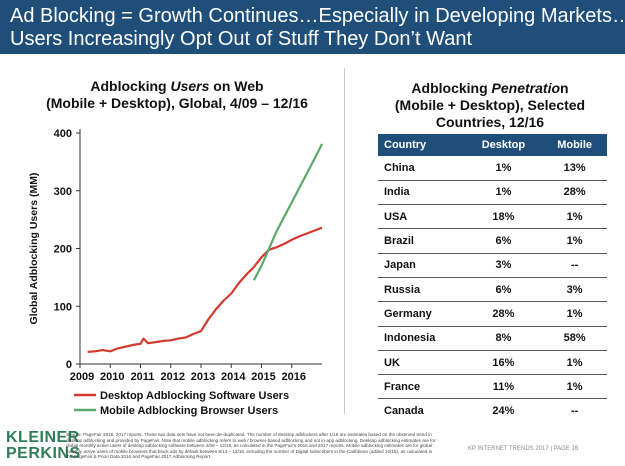 Image resolution: width=625 pixels, height=466 pixels. I want to click on x-tick-label: 2016, so click(294, 377).